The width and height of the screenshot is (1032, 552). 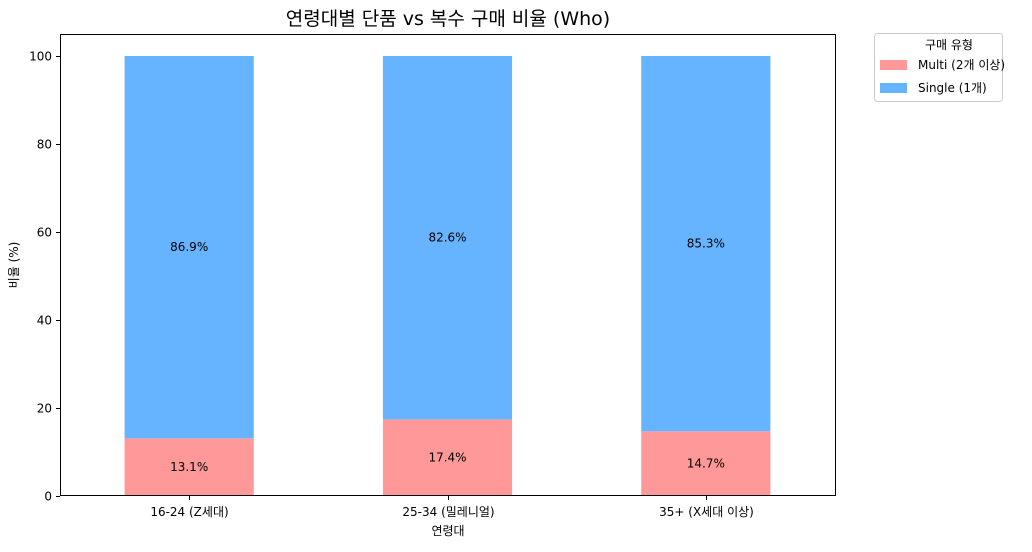 I want to click on y-axis-title: 비율 (%), so click(x=14, y=265).